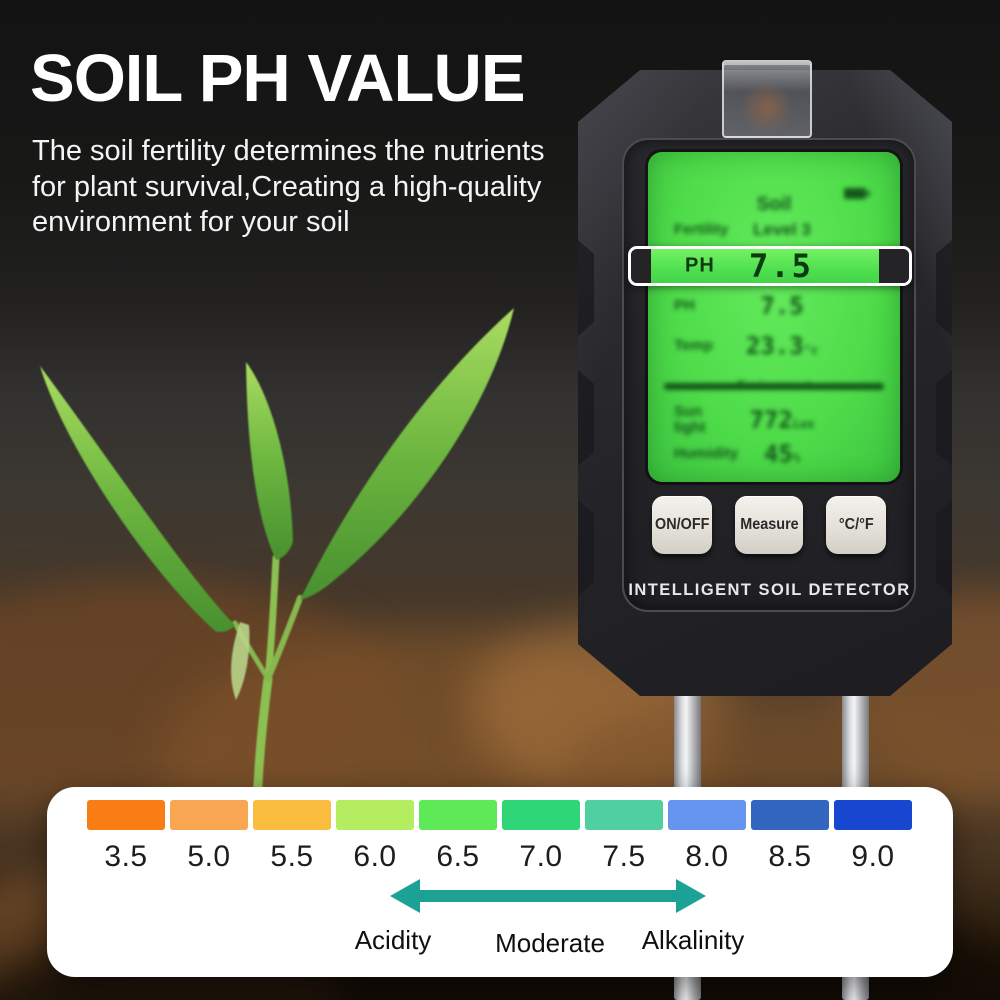 This screenshot has width=1000, height=1000. What do you see at coordinates (873, 837) in the screenshot?
I see `ph-scale-step: 9.0` at bounding box center [873, 837].